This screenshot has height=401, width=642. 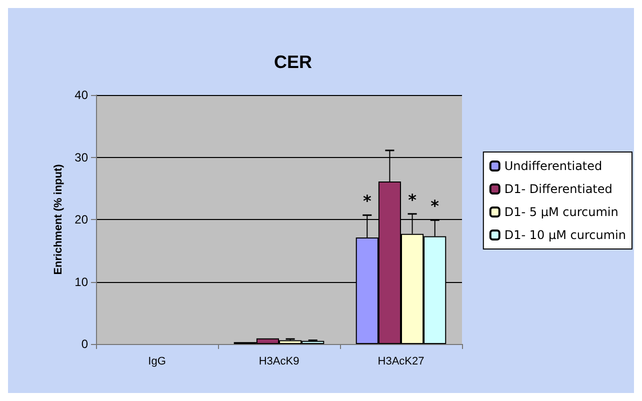 I want to click on y-tick-label: 30, so click(x=81, y=157).